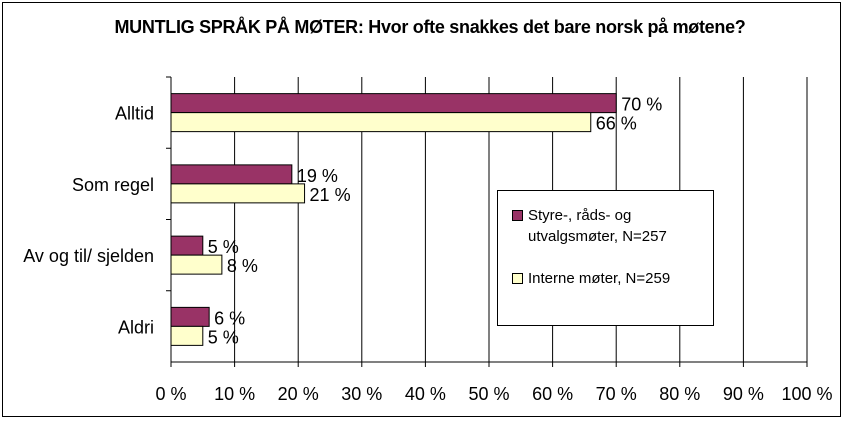  I want to click on x-tick-label: 0 %, so click(170, 394).